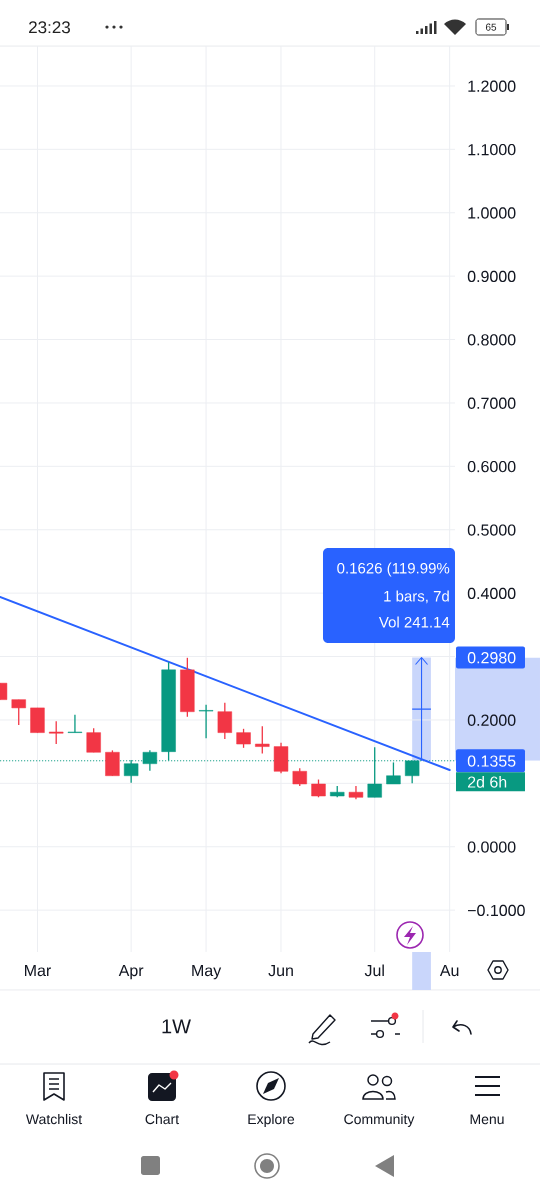  I want to click on text: Watchlist, so click(54, 1119).